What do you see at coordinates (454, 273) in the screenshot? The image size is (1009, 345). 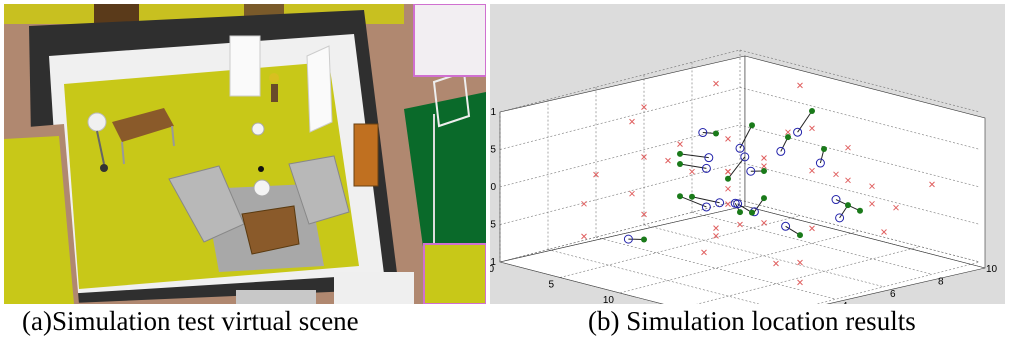 I see `inset-view` at bounding box center [454, 273].